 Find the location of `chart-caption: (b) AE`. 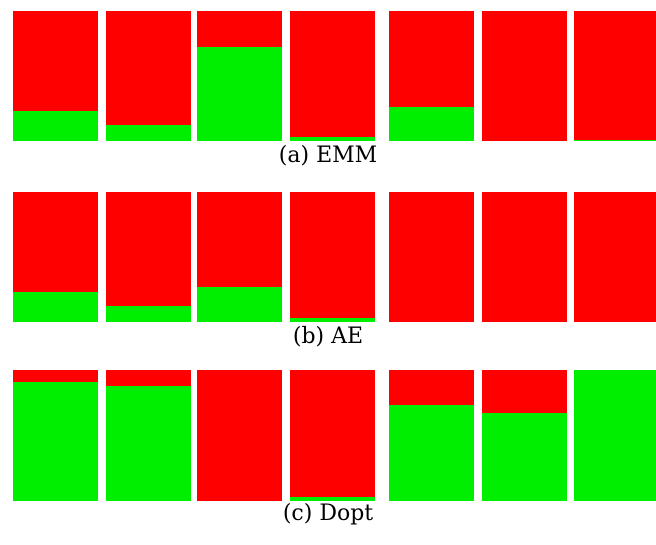

chart-caption: (b) AE is located at coordinates (328, 336).